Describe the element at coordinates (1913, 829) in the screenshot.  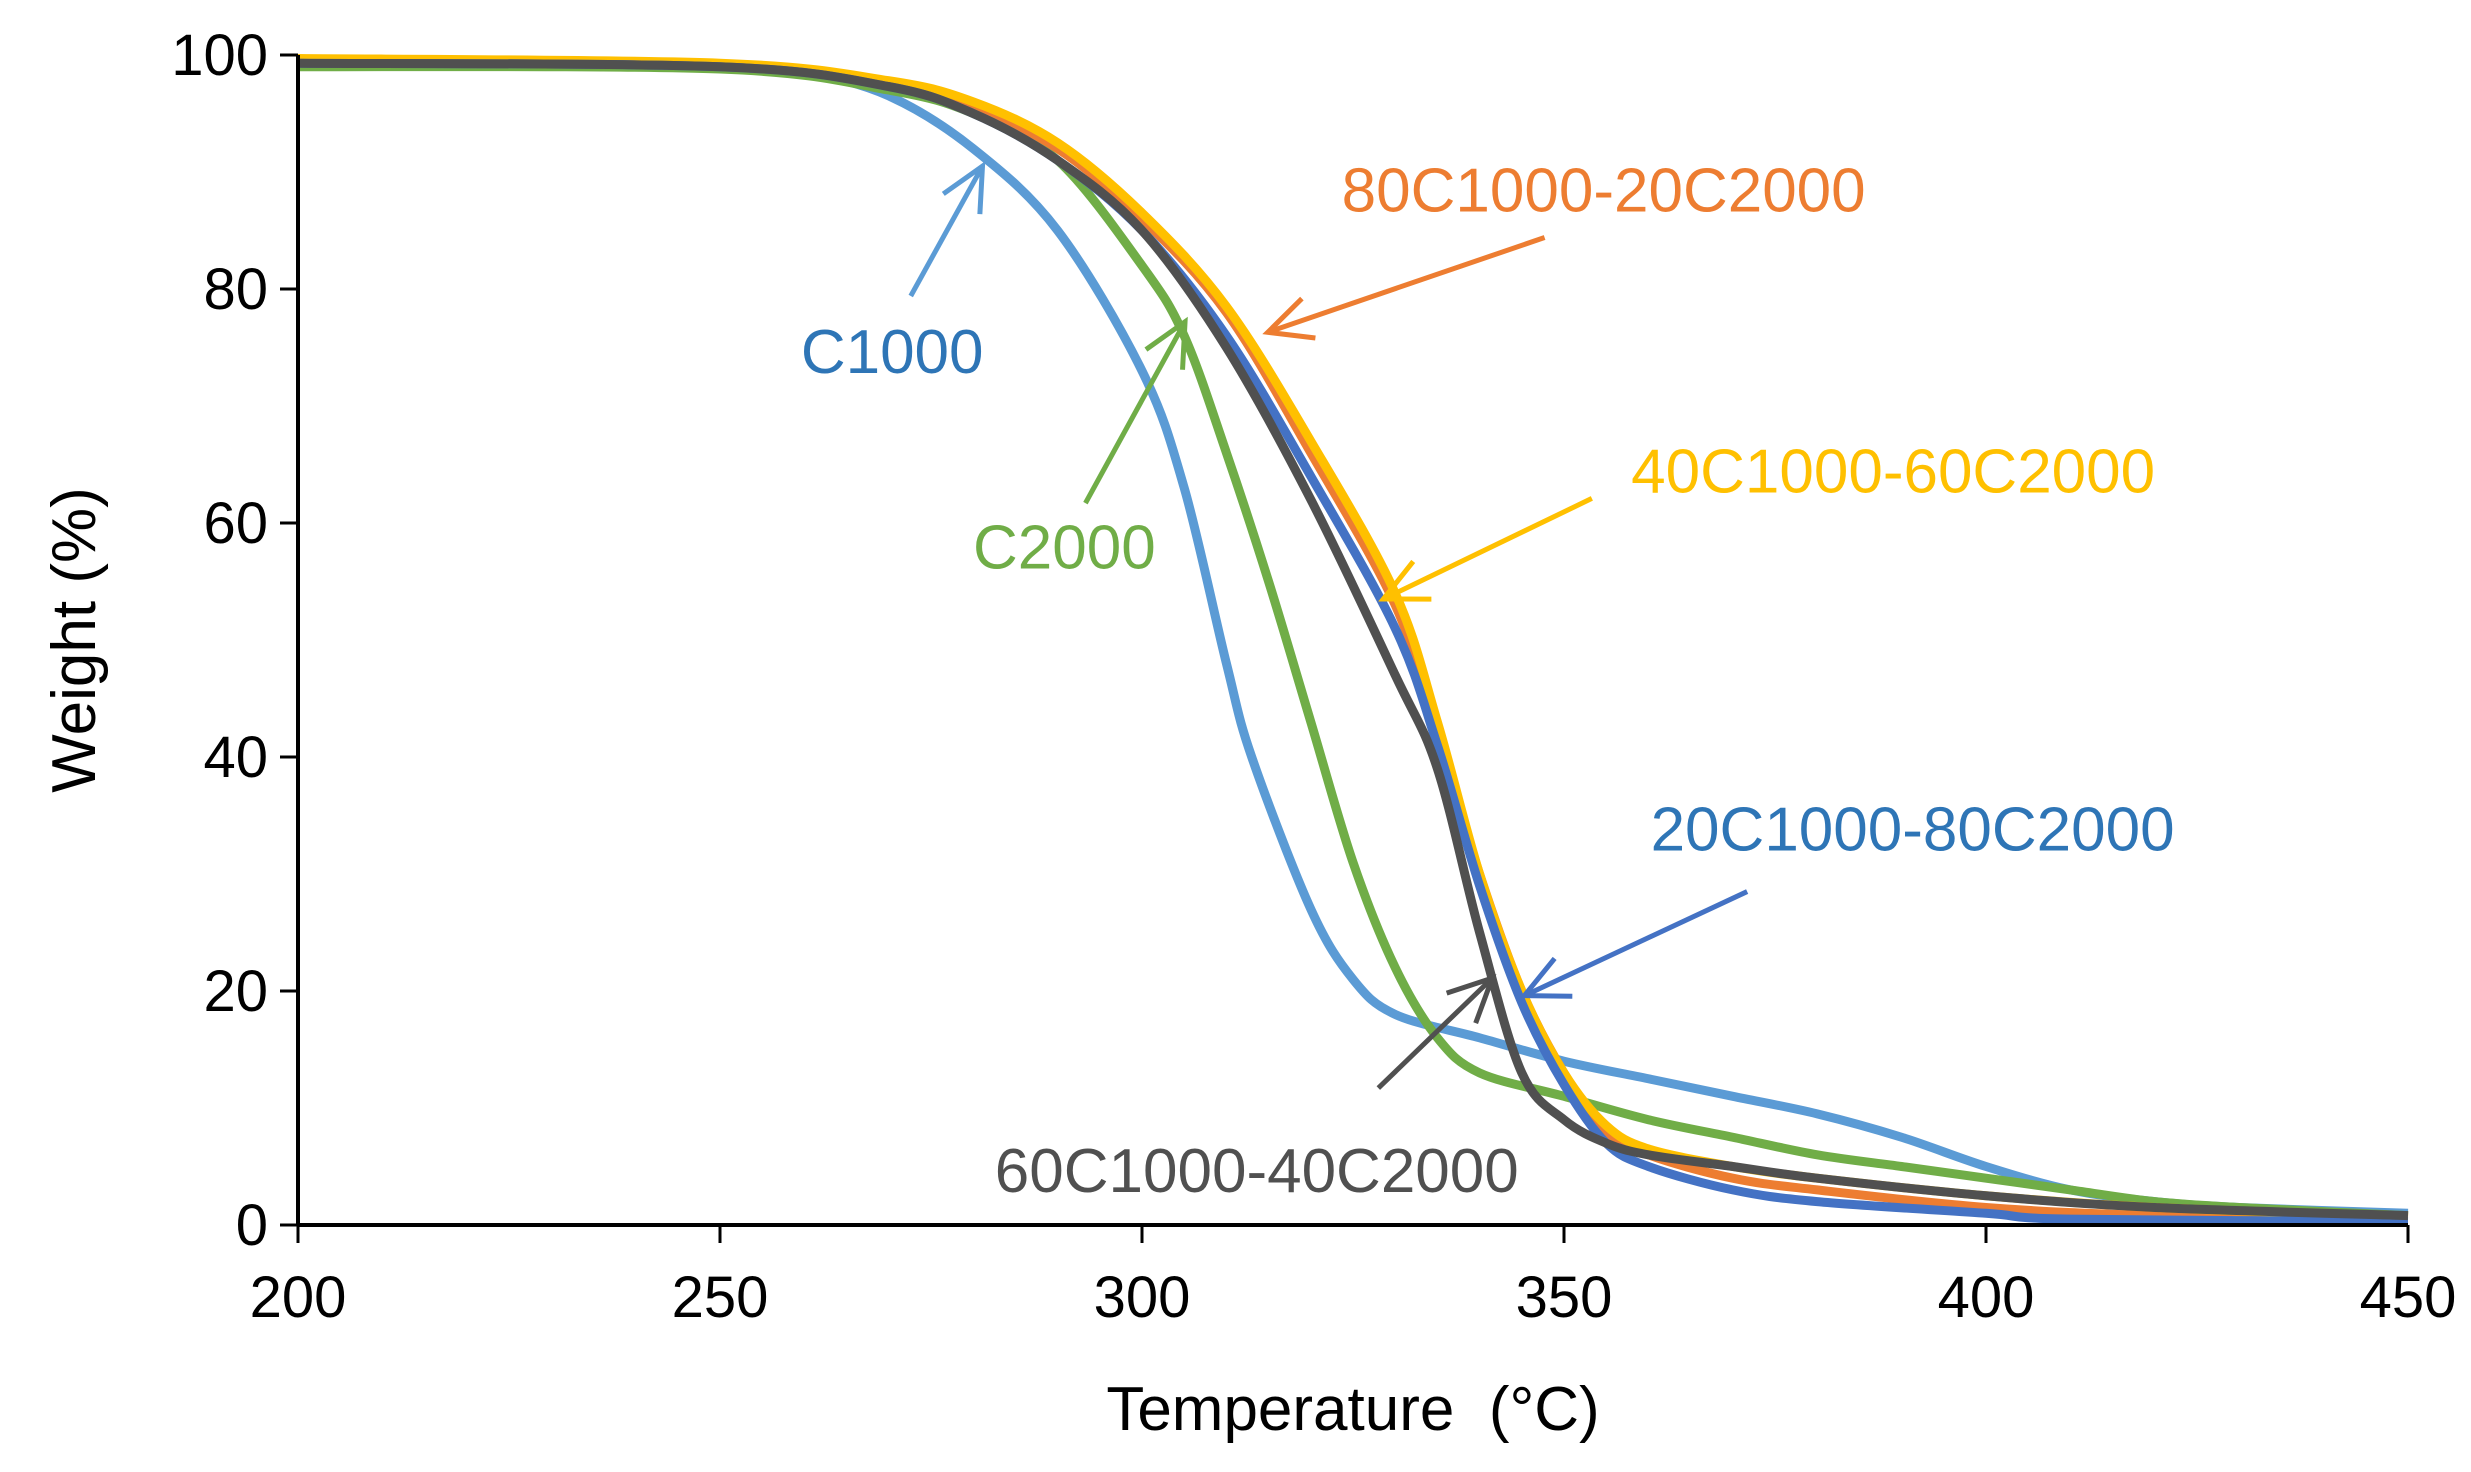
I see `annotation-label: 20C1000-80C2000` at that location.